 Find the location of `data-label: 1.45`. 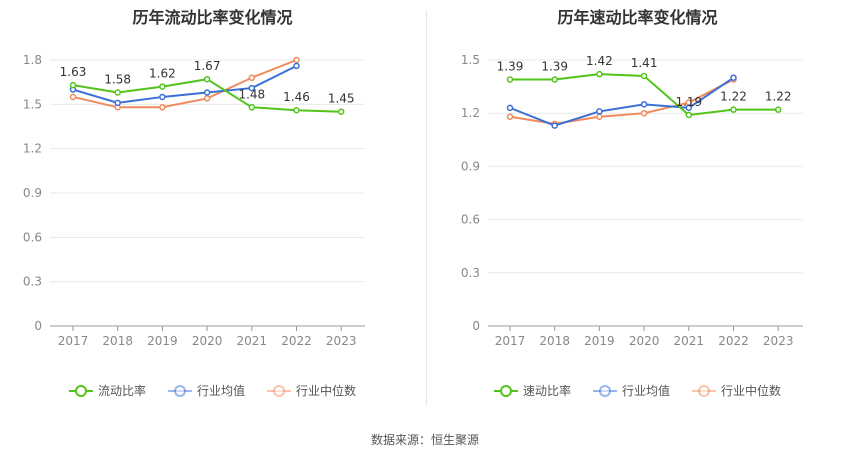

data-label: 1.45 is located at coordinates (341, 99).